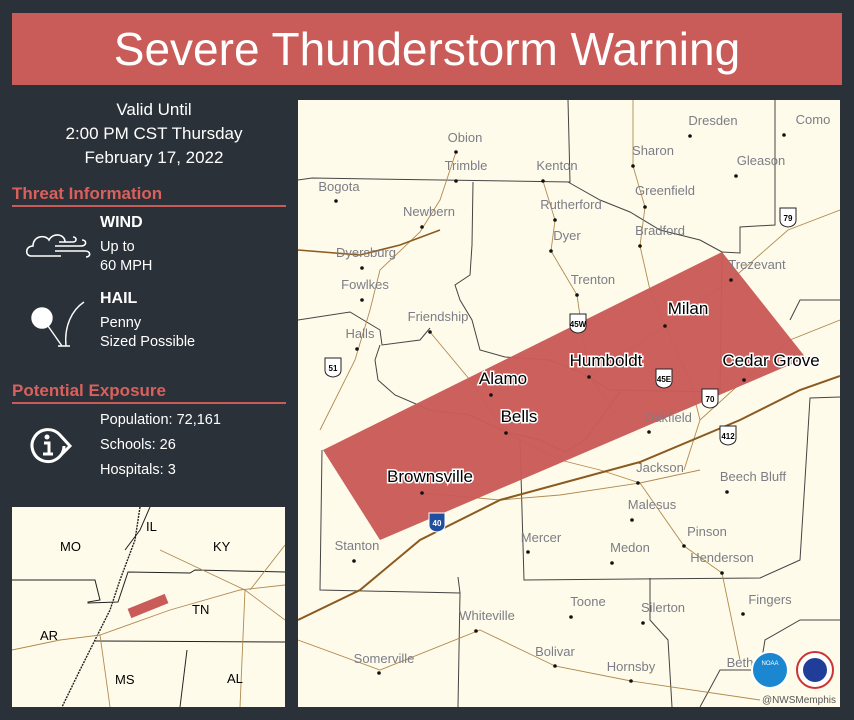 The width and height of the screenshot is (854, 720). I want to click on route-number: 70, so click(710, 399).